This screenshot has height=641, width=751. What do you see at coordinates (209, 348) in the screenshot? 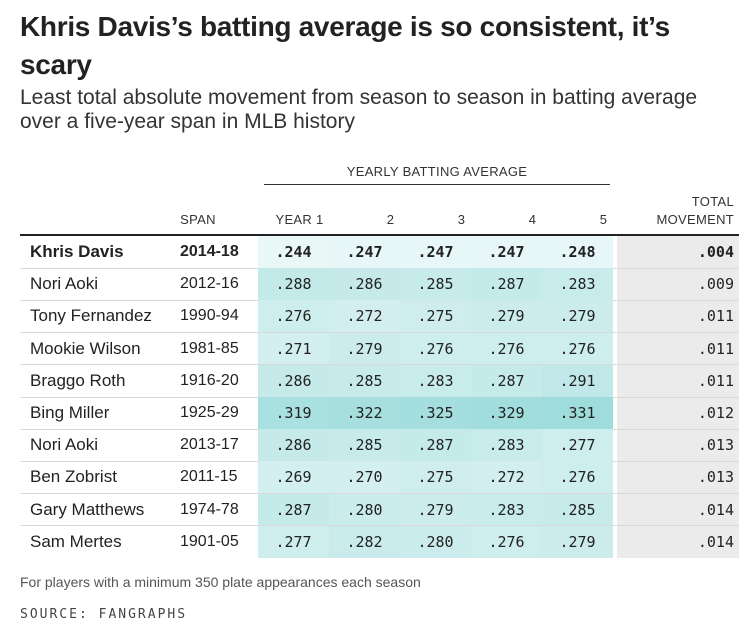
I see `player-span: 1981-85` at bounding box center [209, 348].